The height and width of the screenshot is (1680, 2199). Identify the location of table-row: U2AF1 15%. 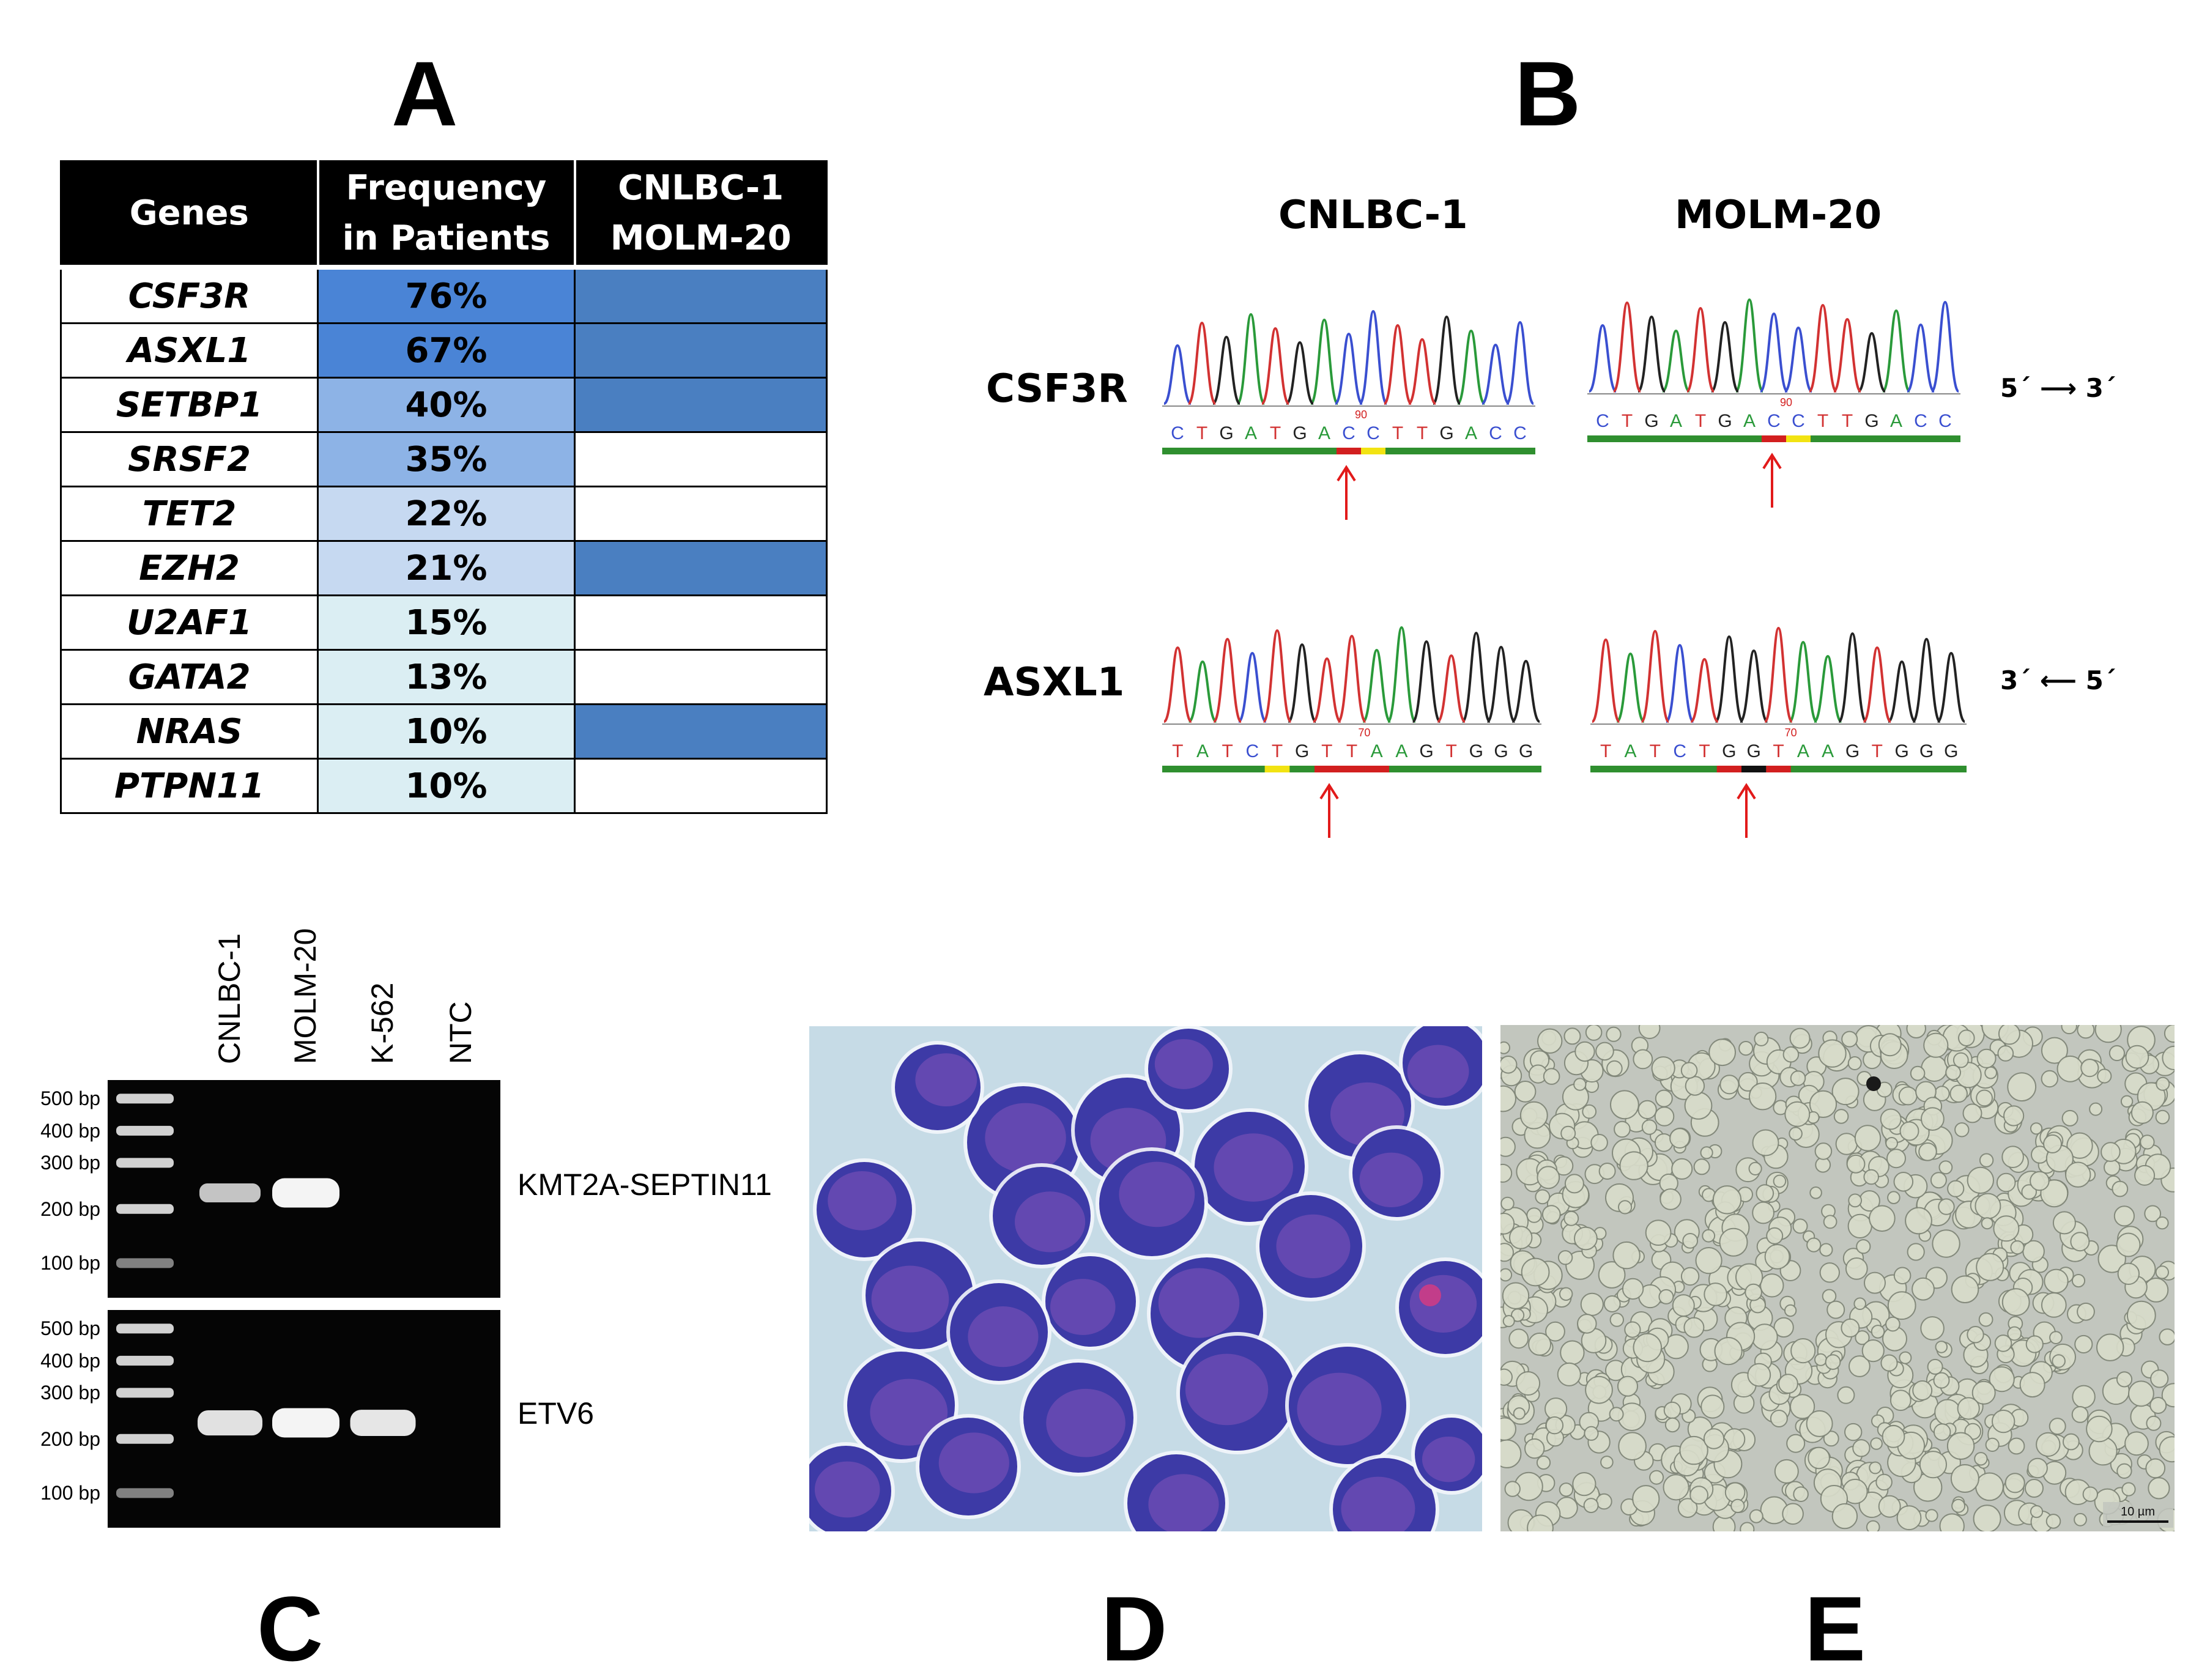
(444, 622).